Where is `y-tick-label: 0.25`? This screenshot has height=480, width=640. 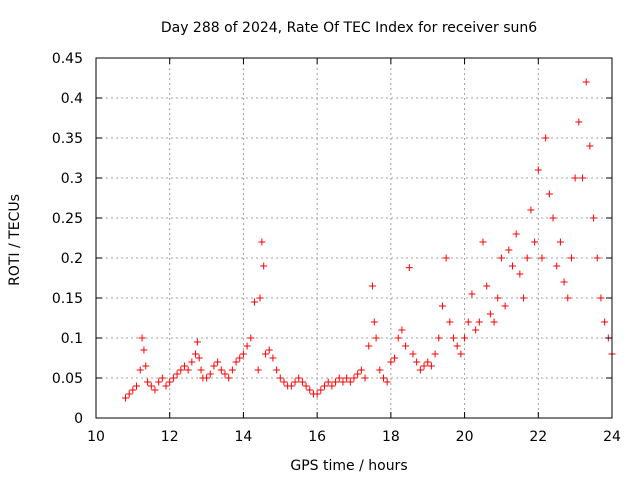
y-tick-label: 0.25 is located at coordinates (67, 219).